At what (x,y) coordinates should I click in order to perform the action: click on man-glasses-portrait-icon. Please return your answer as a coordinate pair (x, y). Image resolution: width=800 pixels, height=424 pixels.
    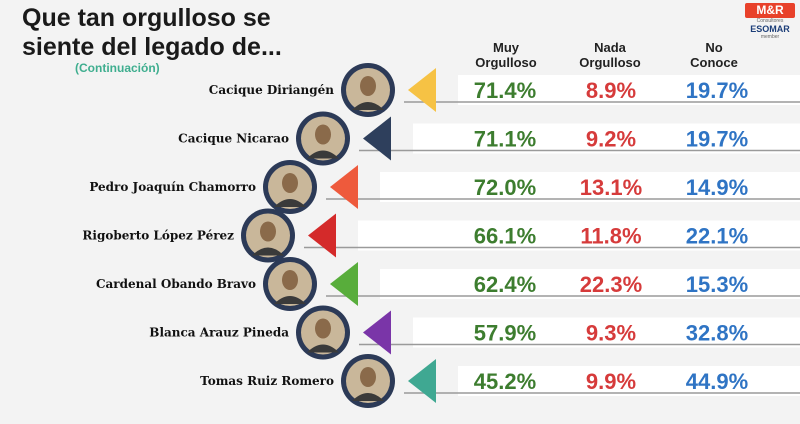
    Looking at the image, I should click on (290, 187).